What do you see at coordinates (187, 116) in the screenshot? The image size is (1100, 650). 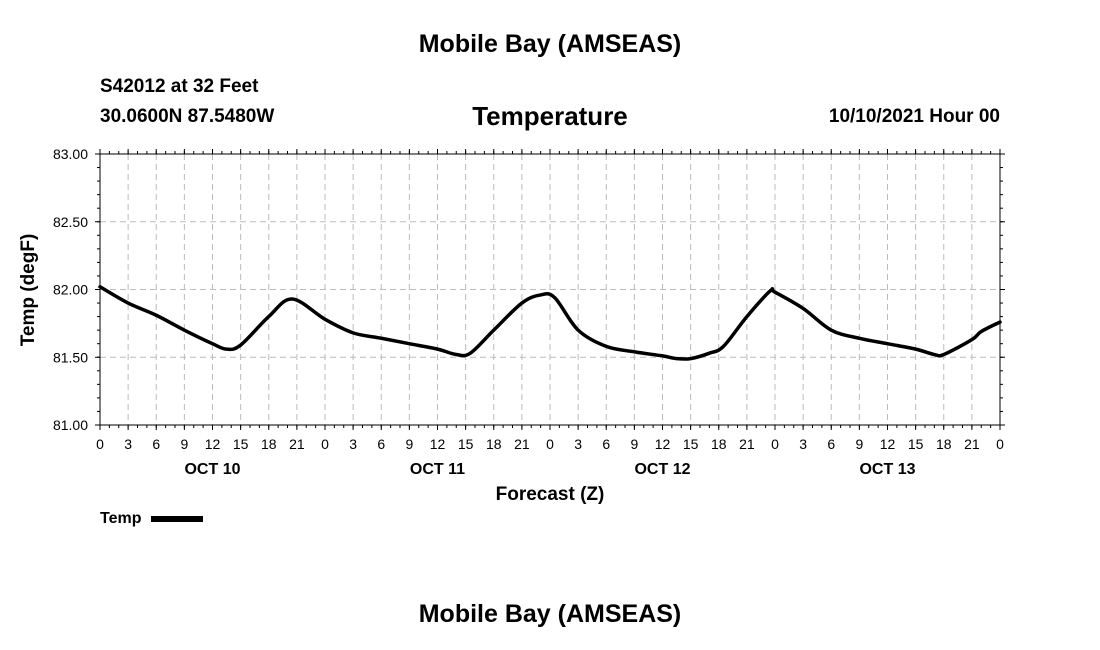 I see `coordinates-label: 30.0600N 87.5480W` at bounding box center [187, 116].